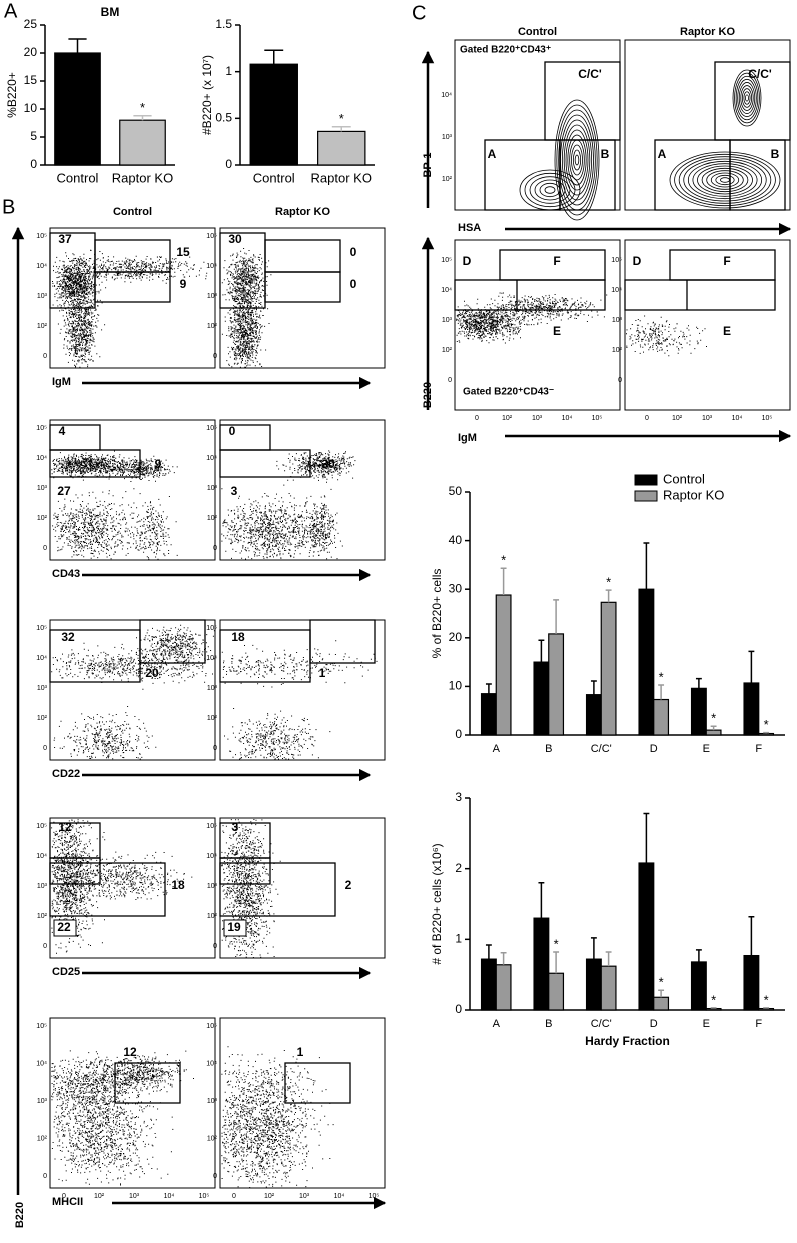 The width and height of the screenshot is (797, 1243). I want to click on y-tick-label: 0.5, so click(223, 118).